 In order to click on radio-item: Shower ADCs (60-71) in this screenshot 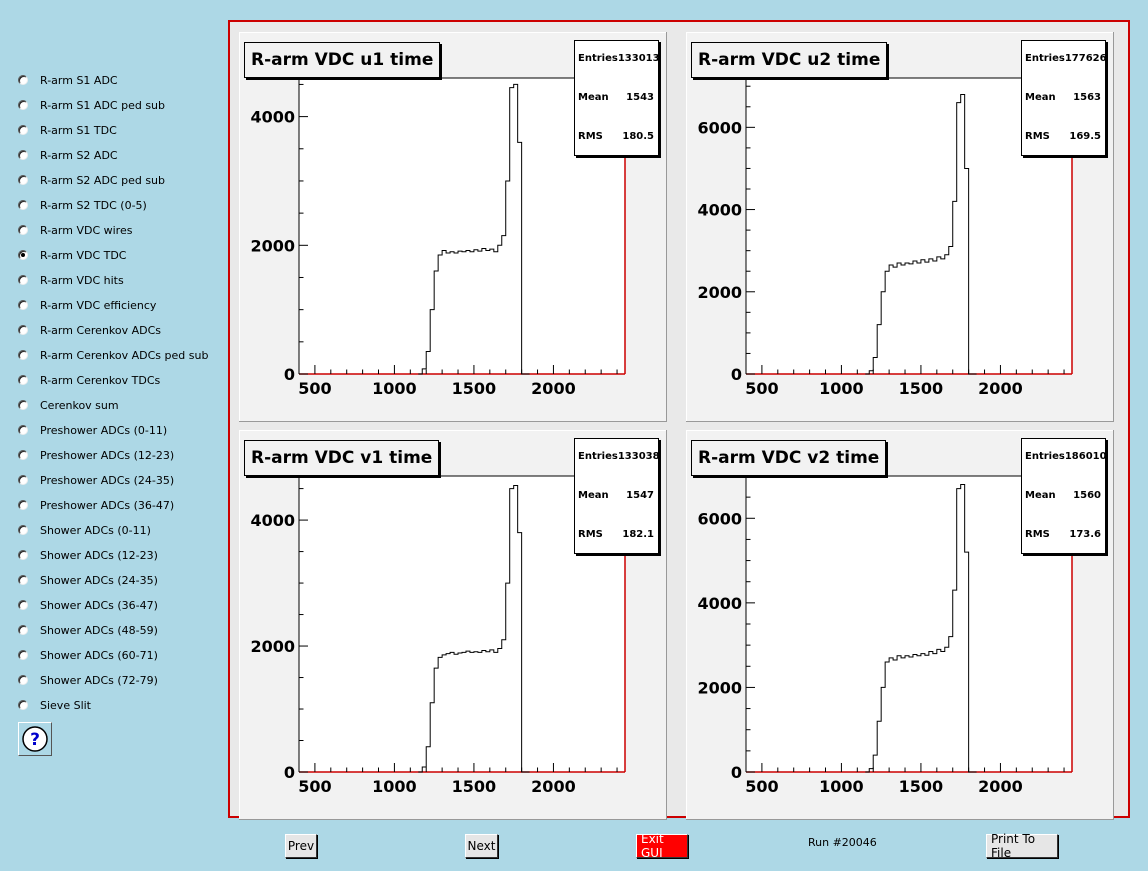, I will do `click(88, 655)`.